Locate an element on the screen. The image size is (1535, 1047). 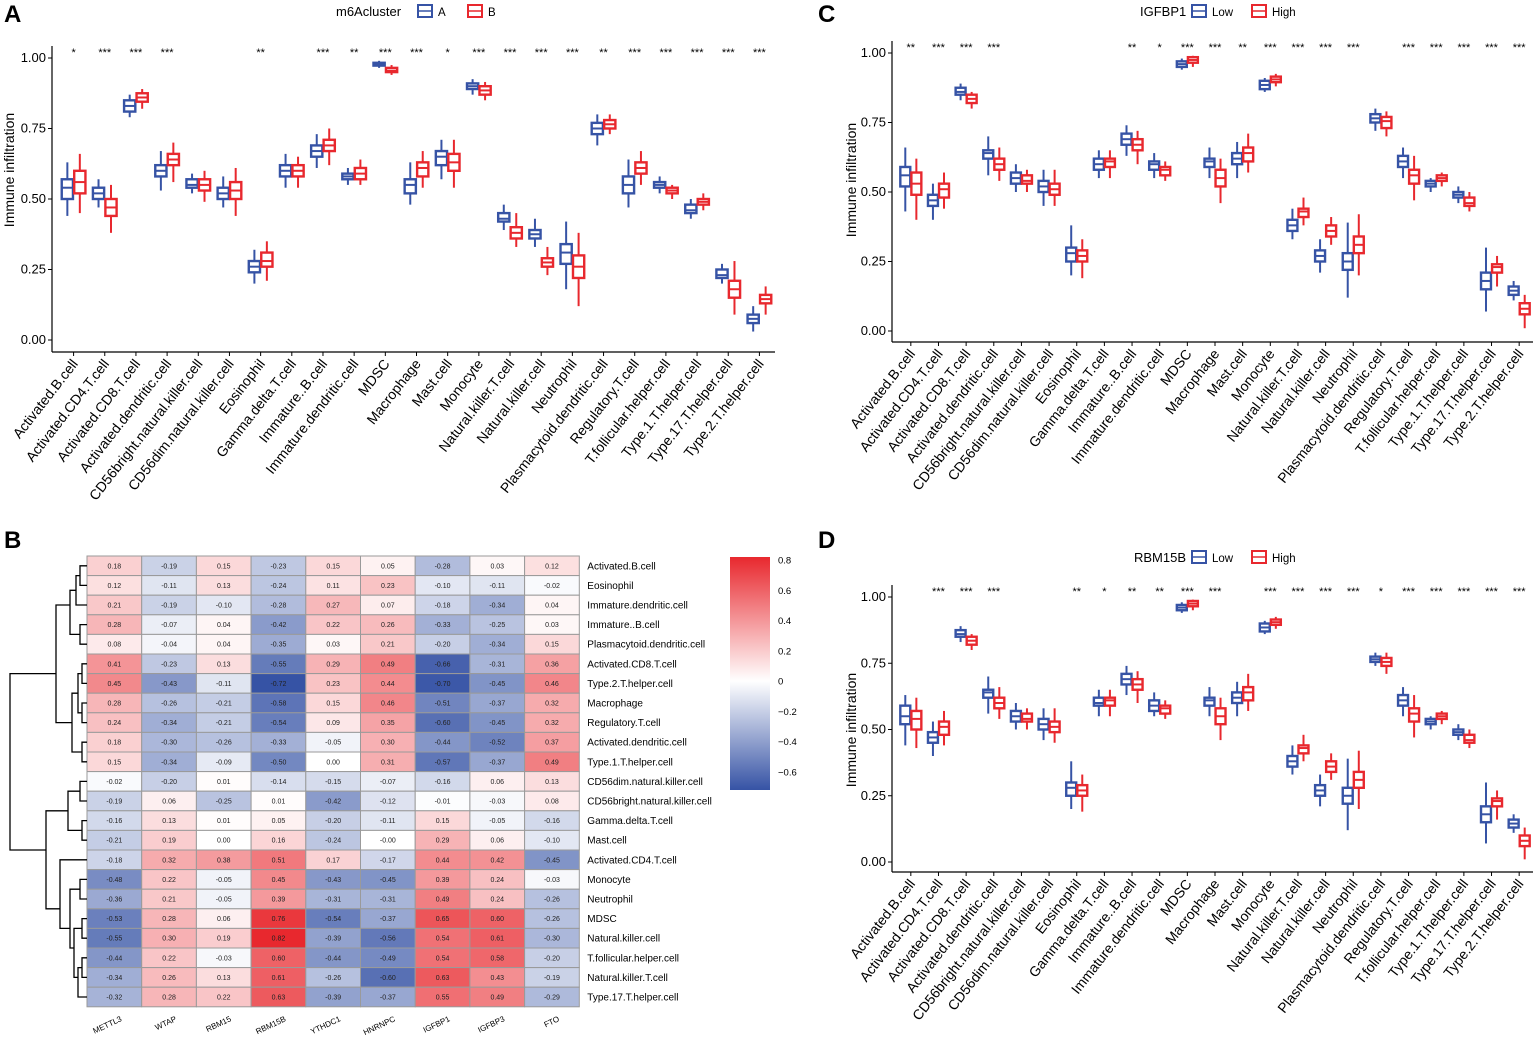
box-B-Eosinophil is located at coordinates (267, 261).